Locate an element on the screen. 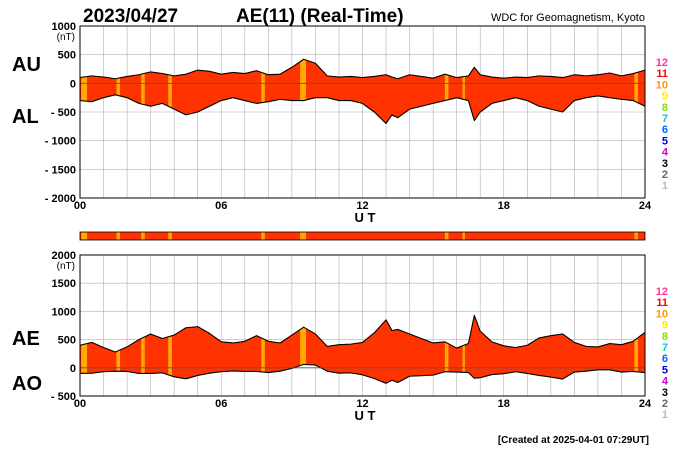  y-tick-label: 2000 is located at coordinates (64, 256).